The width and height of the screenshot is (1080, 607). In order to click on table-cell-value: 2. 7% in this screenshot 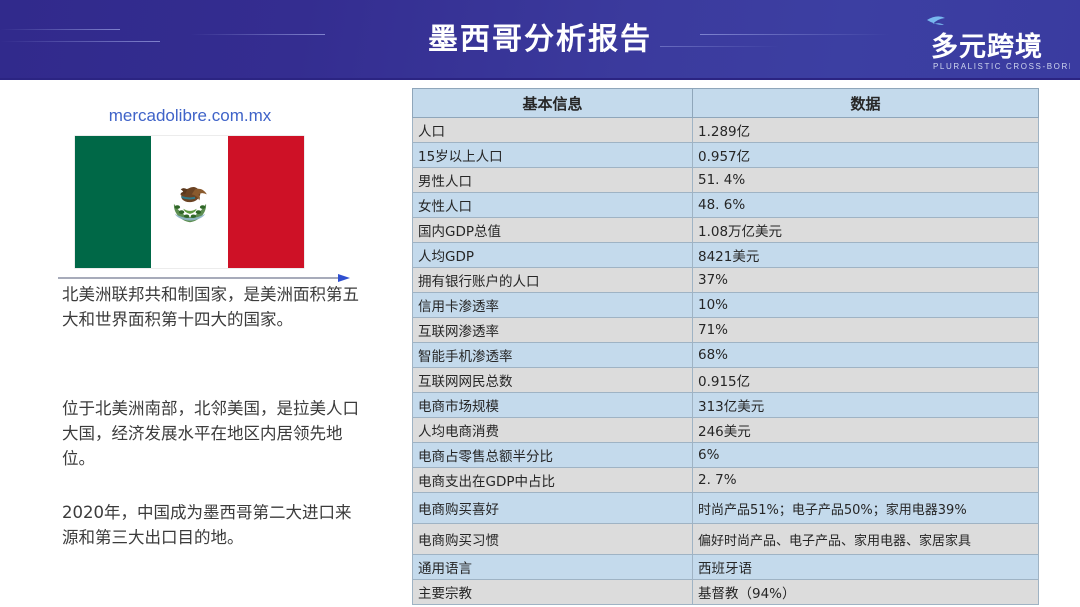, I will do `click(865, 480)`.